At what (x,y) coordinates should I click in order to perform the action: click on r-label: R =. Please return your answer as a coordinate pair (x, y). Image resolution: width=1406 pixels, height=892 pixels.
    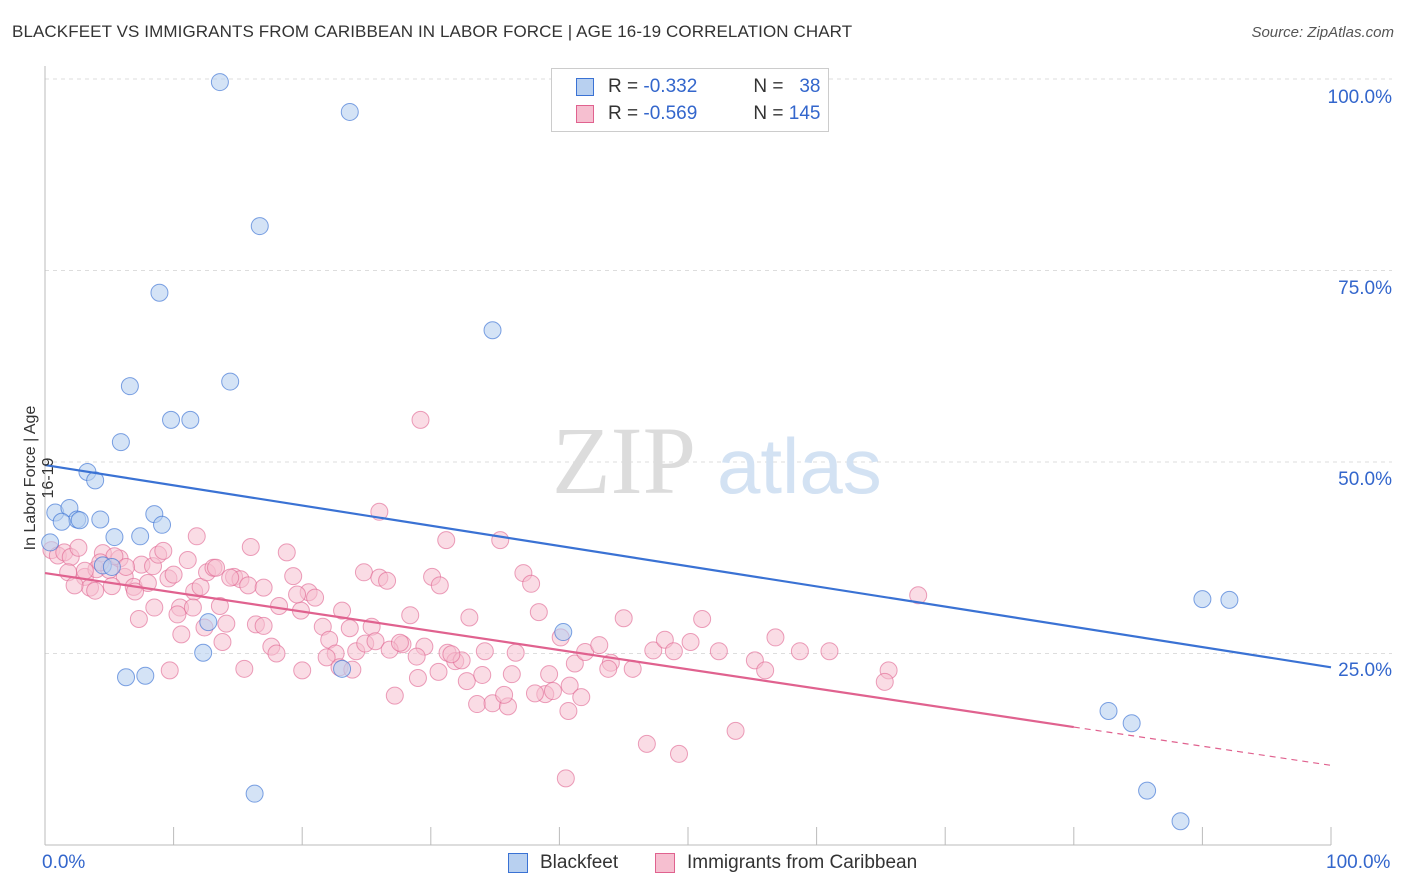
    Looking at the image, I should click on (623, 113).